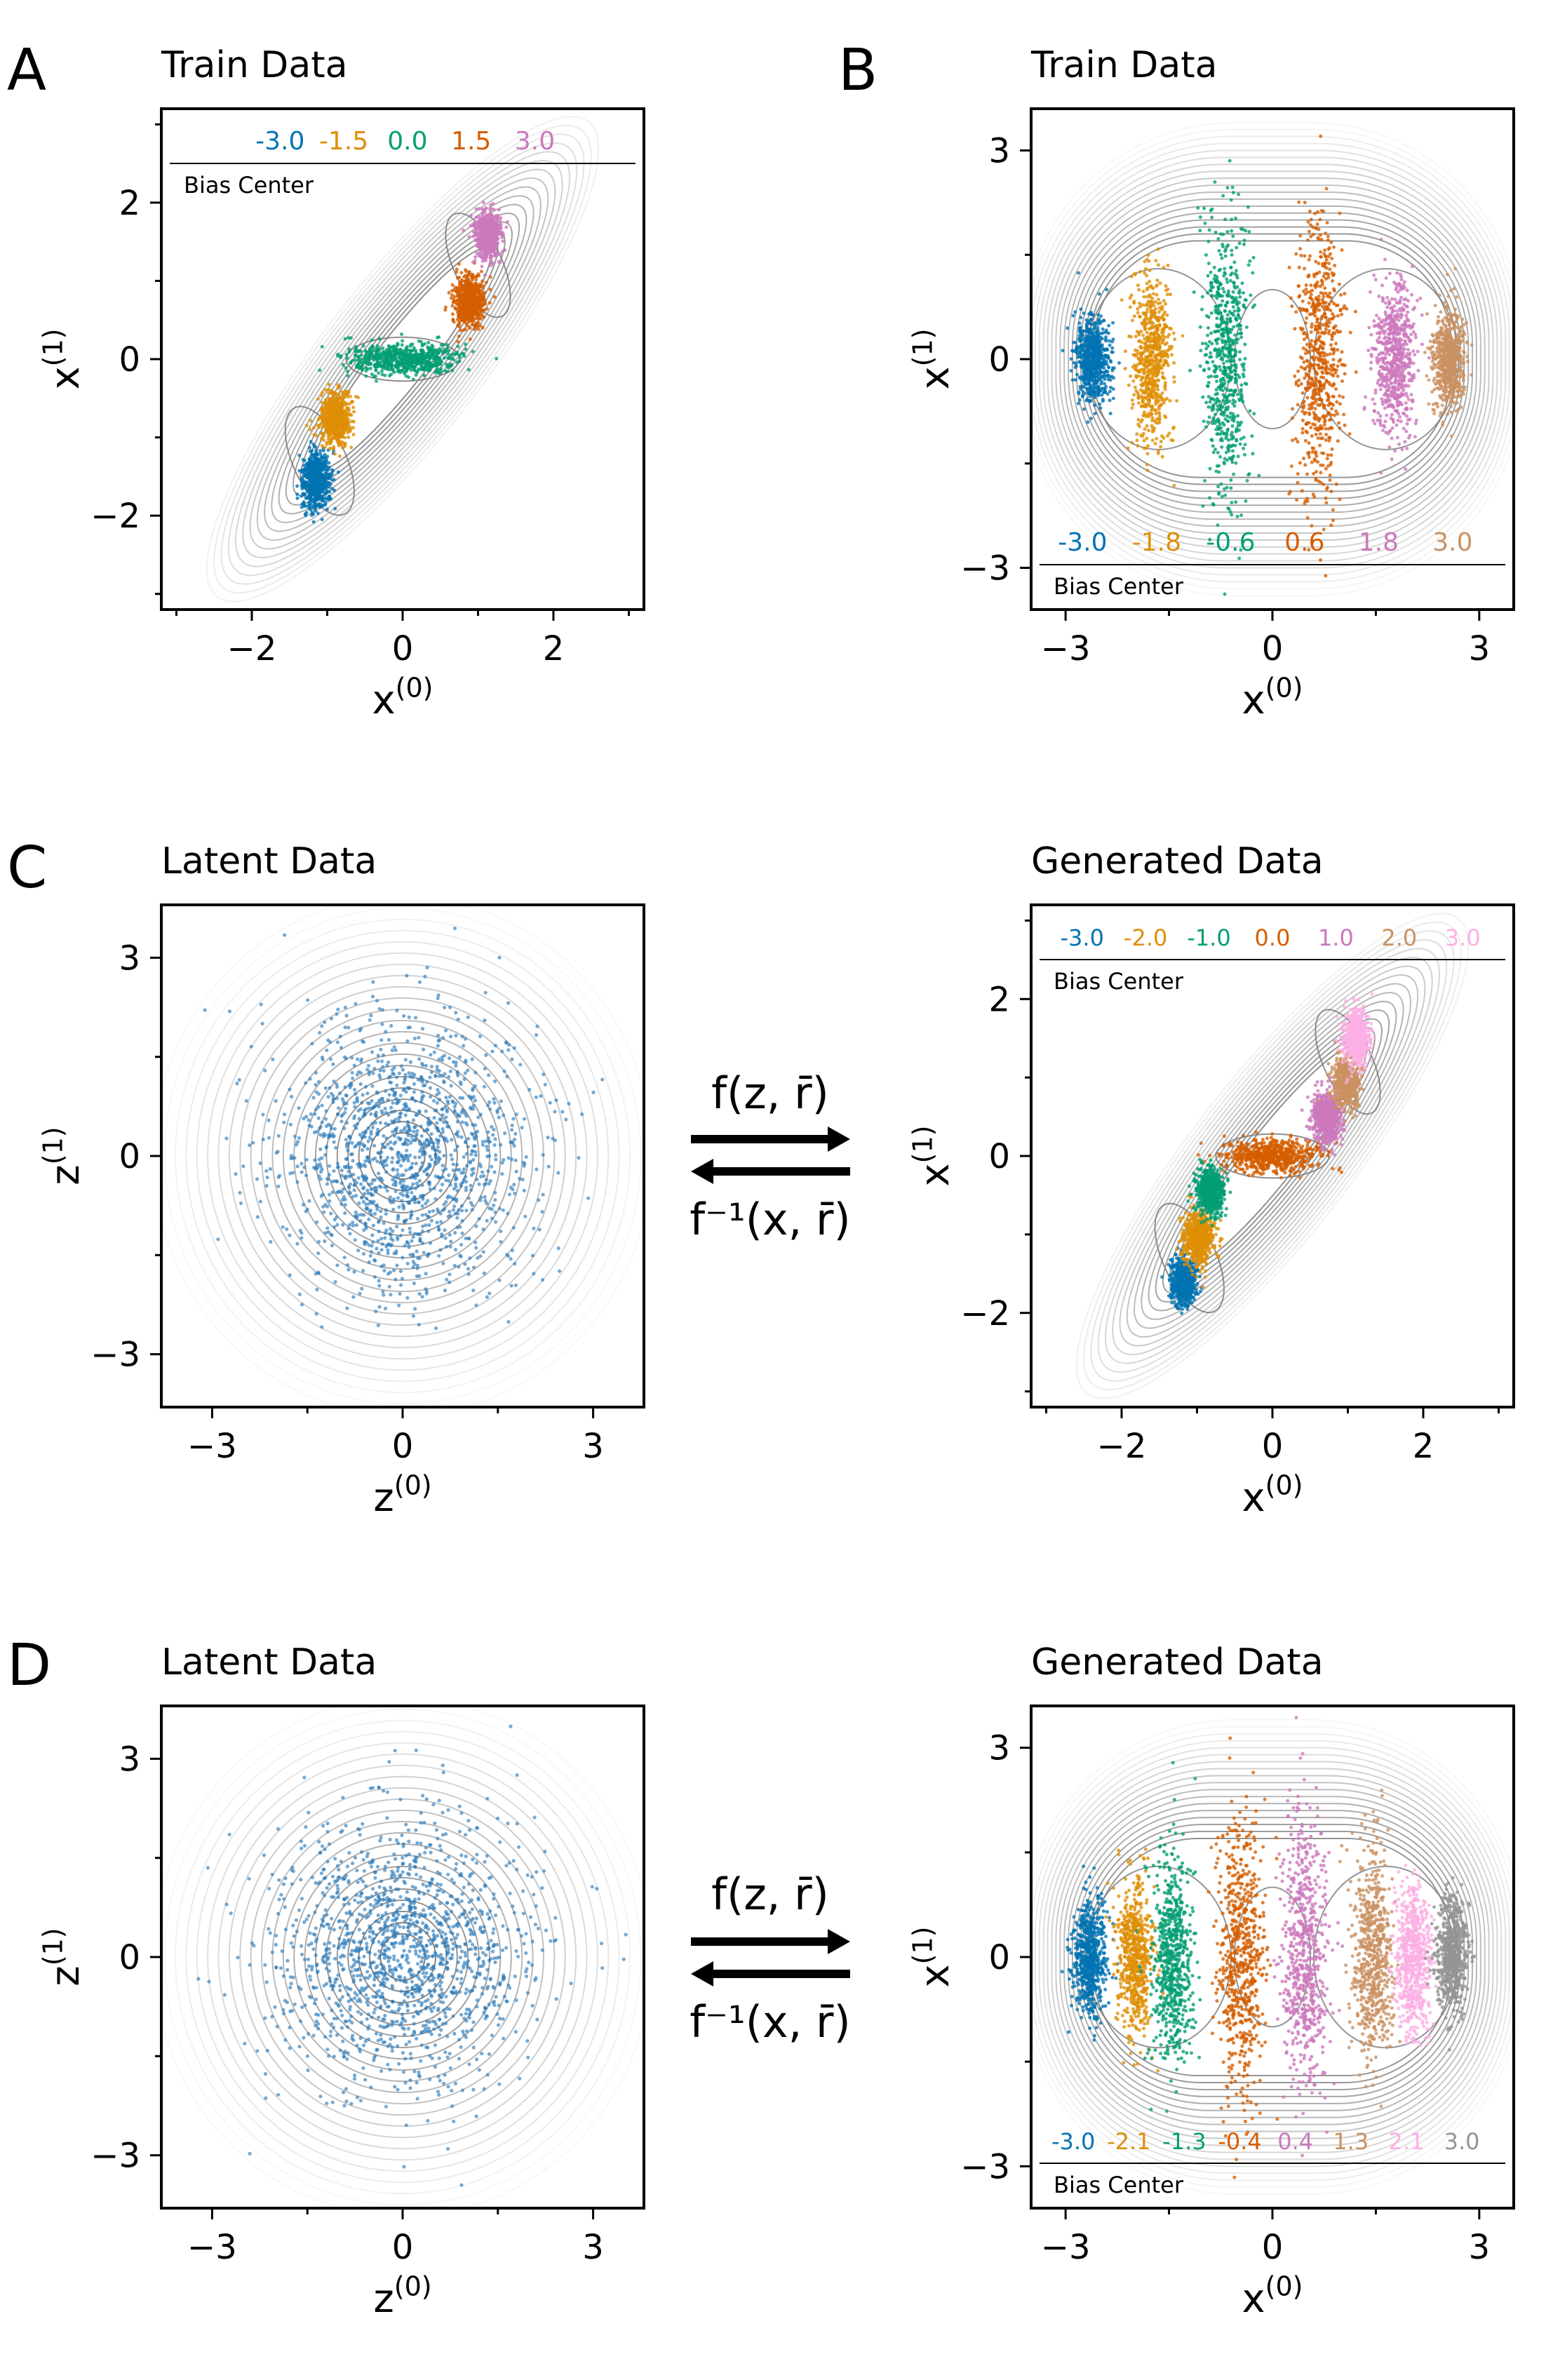  I want to click on legend-title: Bias Center, so click(249, 185).